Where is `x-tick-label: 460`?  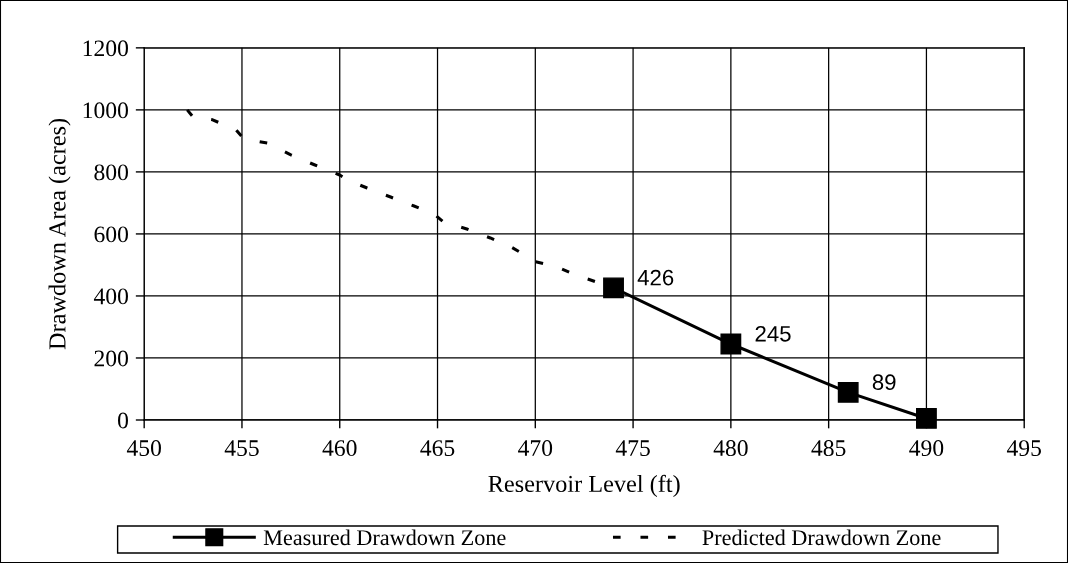
x-tick-label: 460 is located at coordinates (339, 448).